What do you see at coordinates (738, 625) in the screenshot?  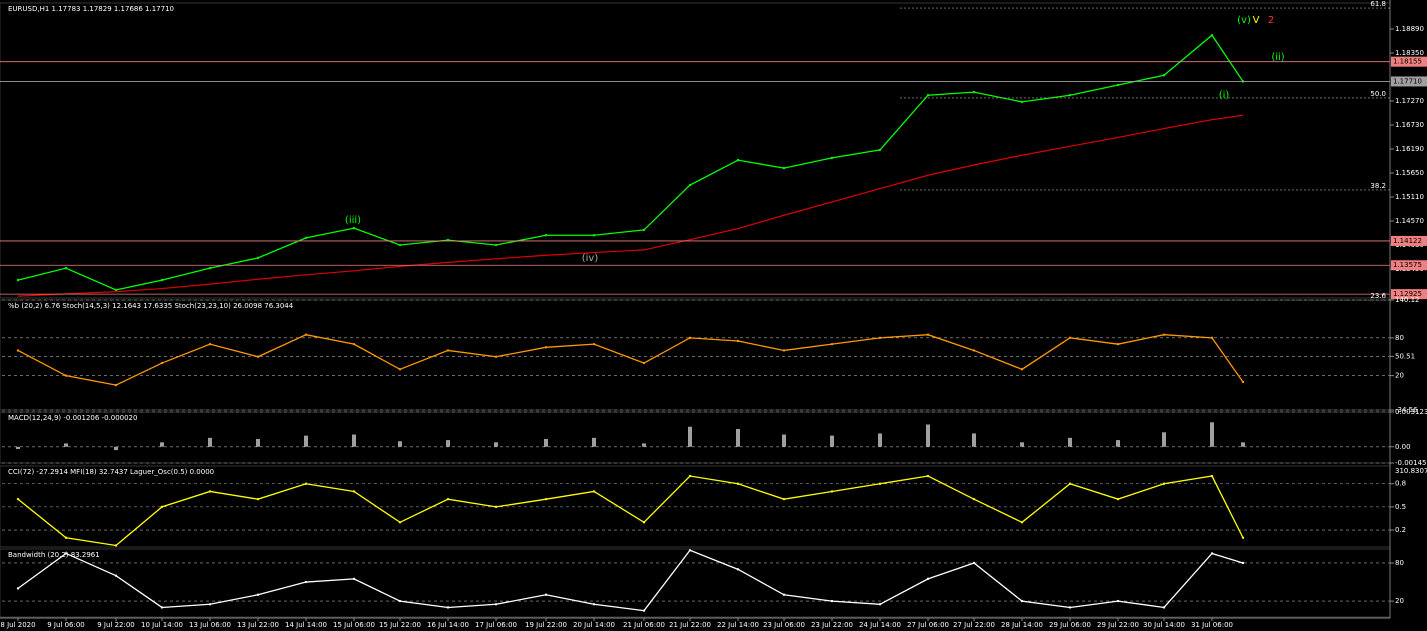 I see `x-tick-label: 22 Jul 14:00` at bounding box center [738, 625].